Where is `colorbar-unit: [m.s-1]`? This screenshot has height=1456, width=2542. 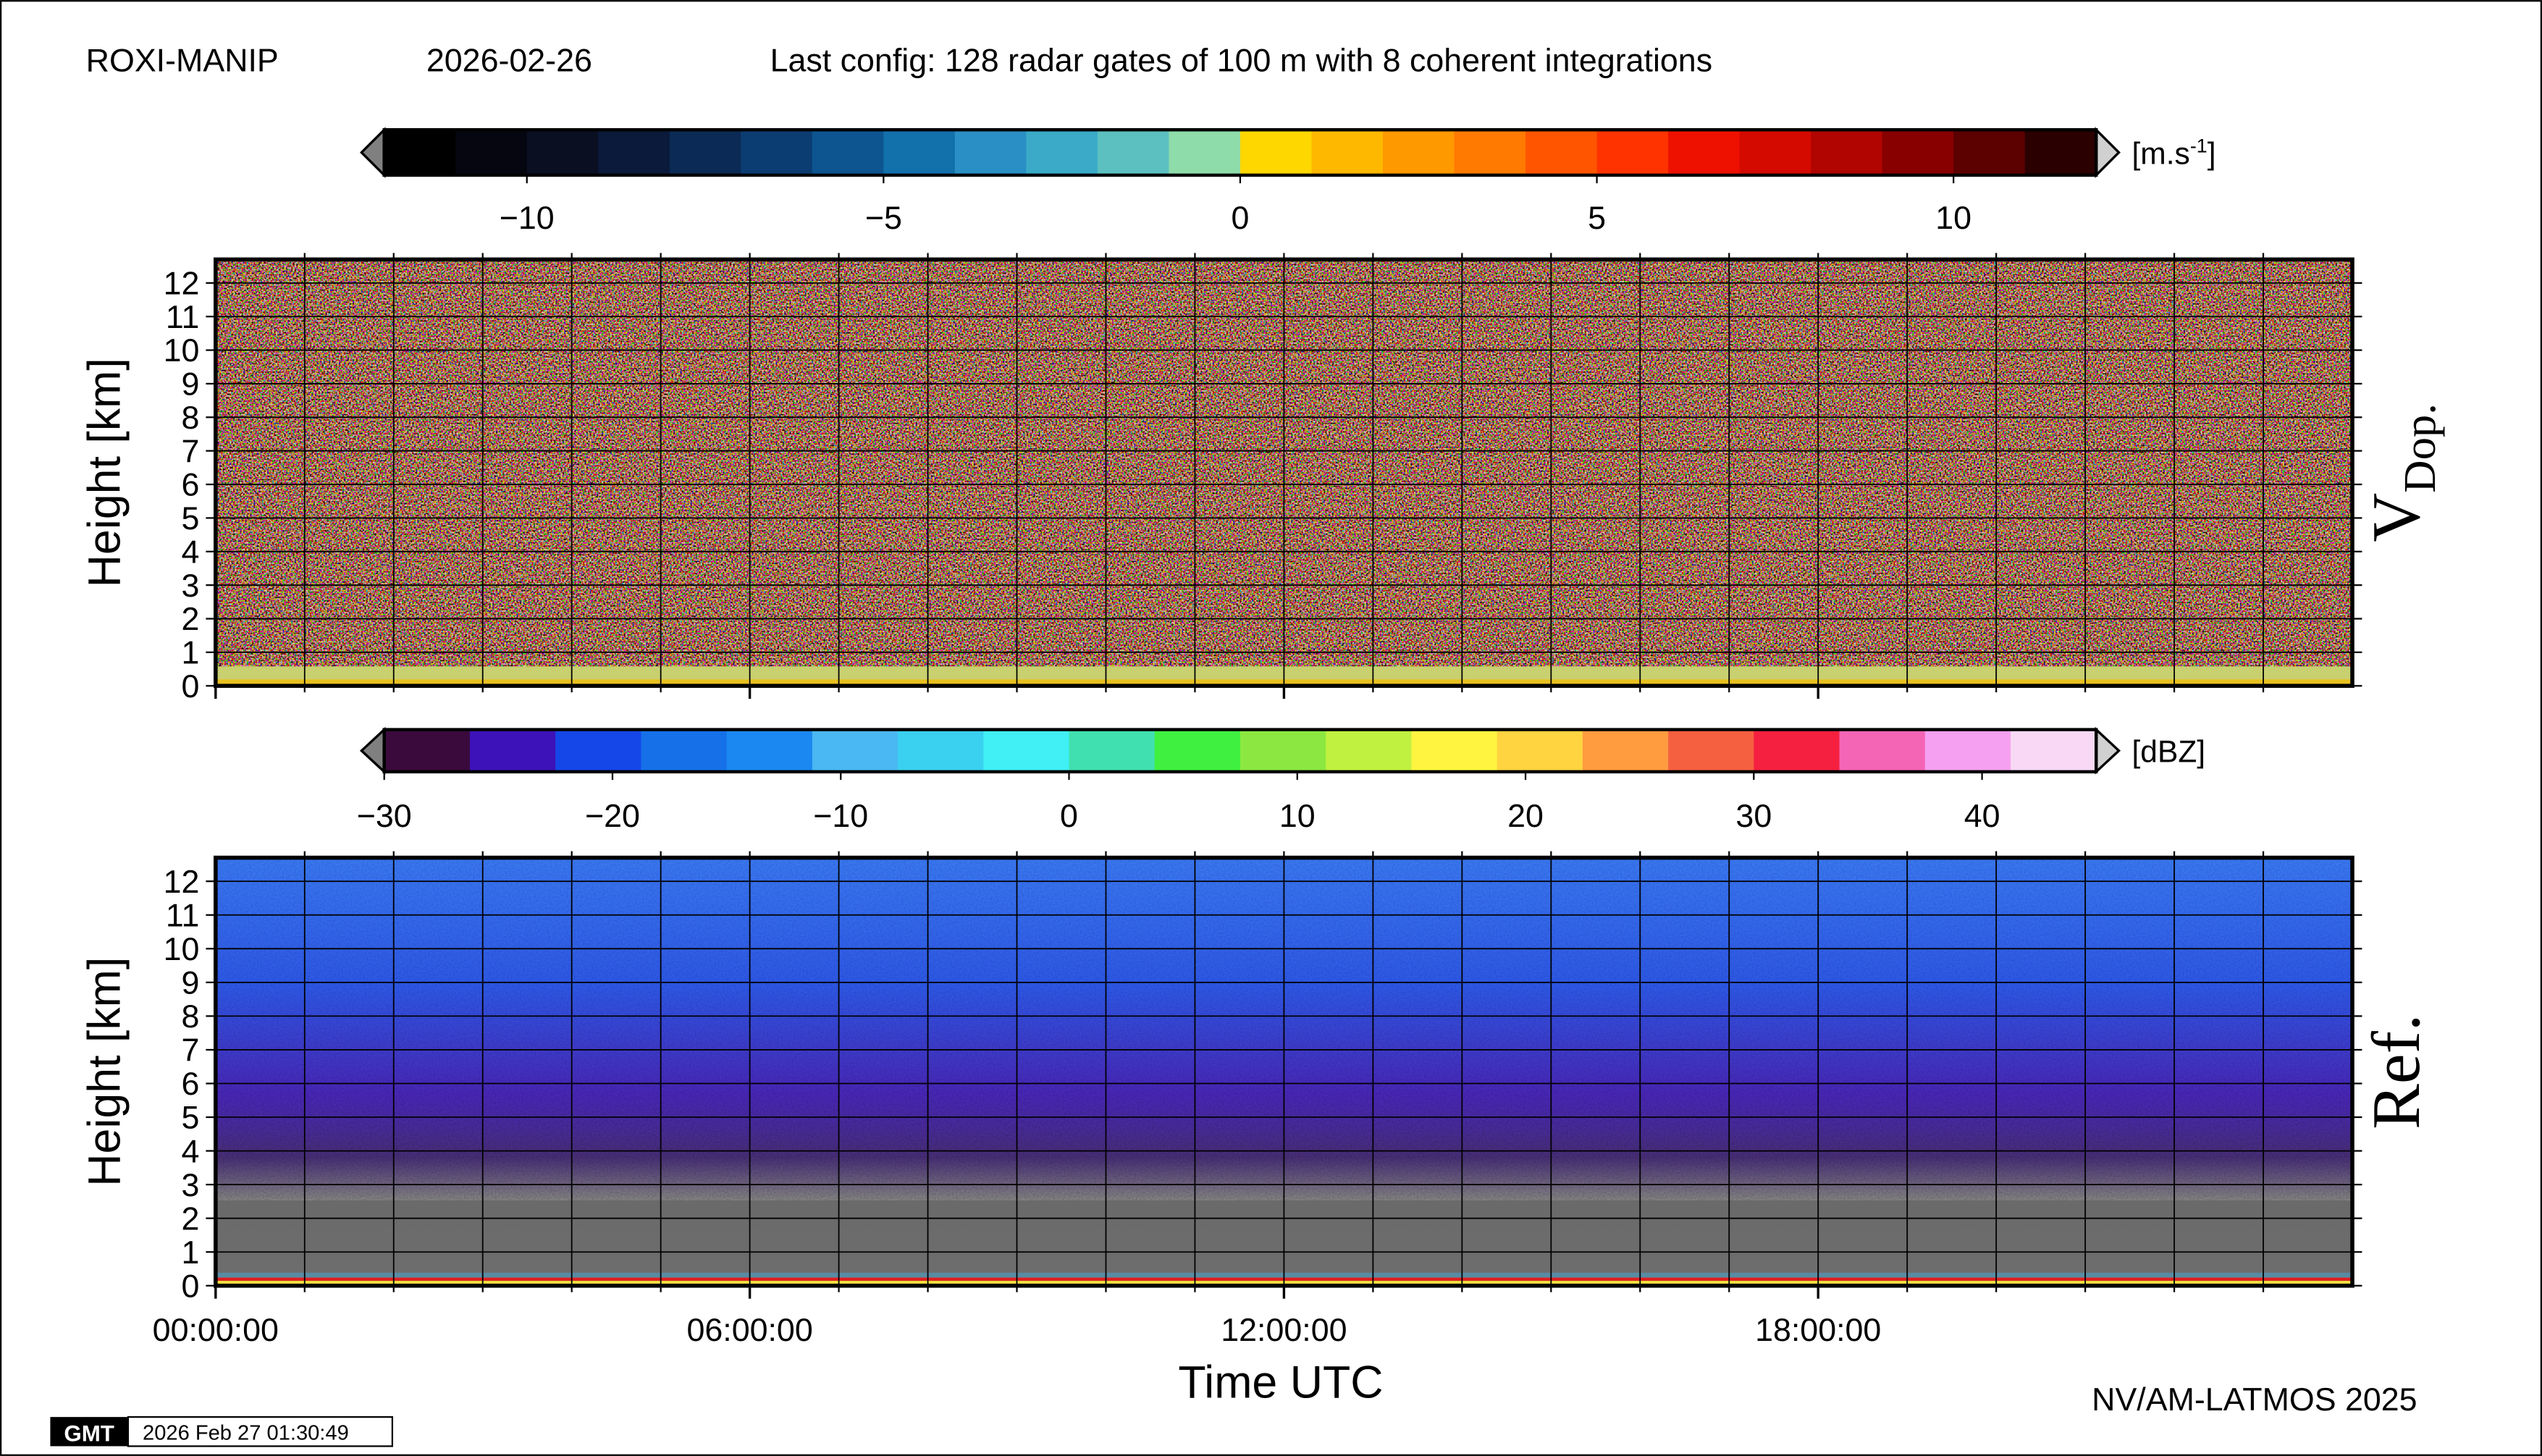
colorbar-unit: [m.s-1] is located at coordinates (2173, 154).